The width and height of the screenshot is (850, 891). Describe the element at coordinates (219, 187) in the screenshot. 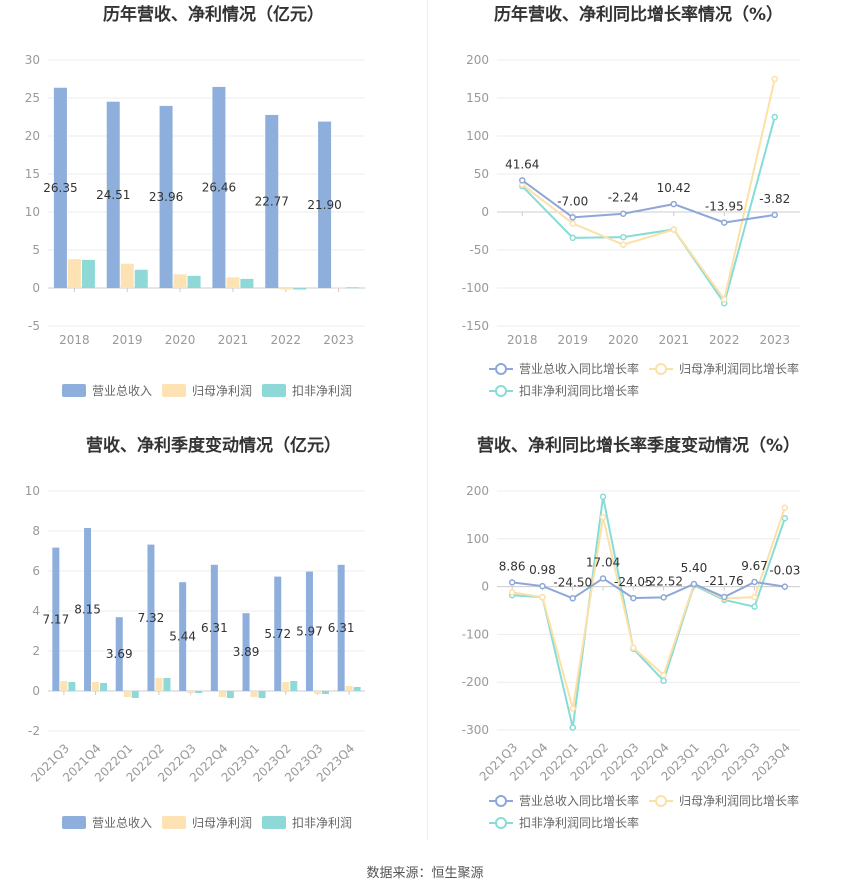

I see `data-label: 26.46` at that location.